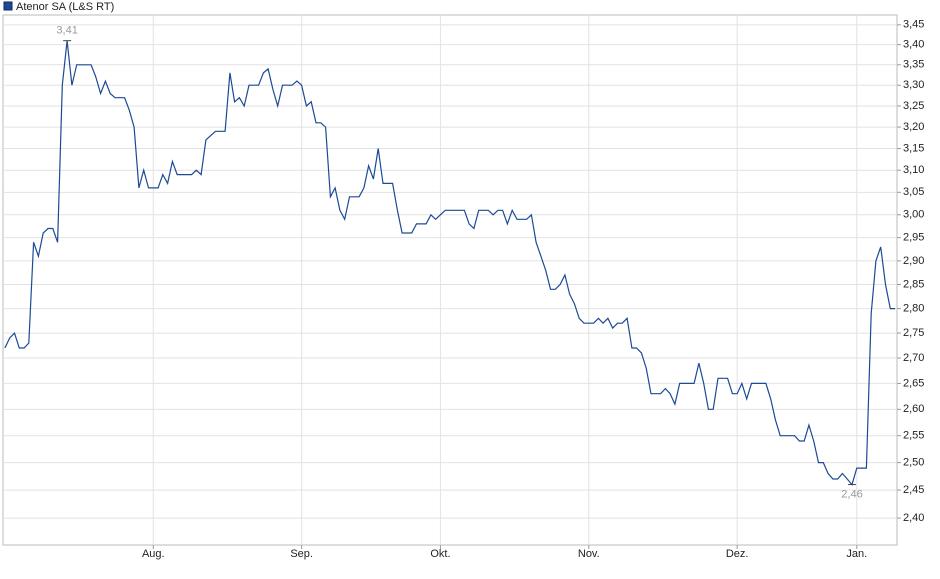  Describe the element at coordinates (851, 494) in the screenshot. I see `low-label: 2,46` at that location.